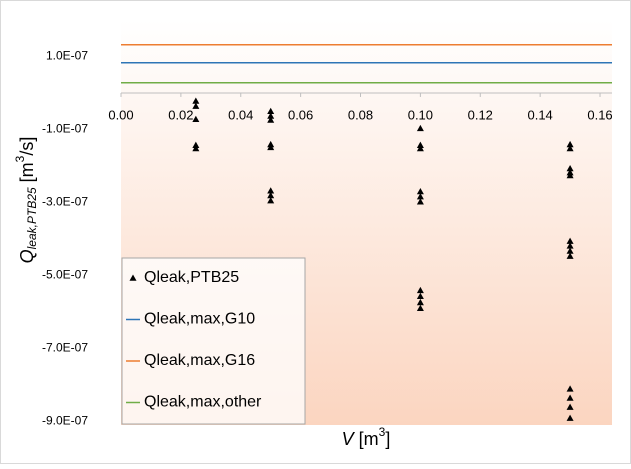 The image size is (631, 469). I want to click on x-tick-label: 0.04, so click(240, 114).